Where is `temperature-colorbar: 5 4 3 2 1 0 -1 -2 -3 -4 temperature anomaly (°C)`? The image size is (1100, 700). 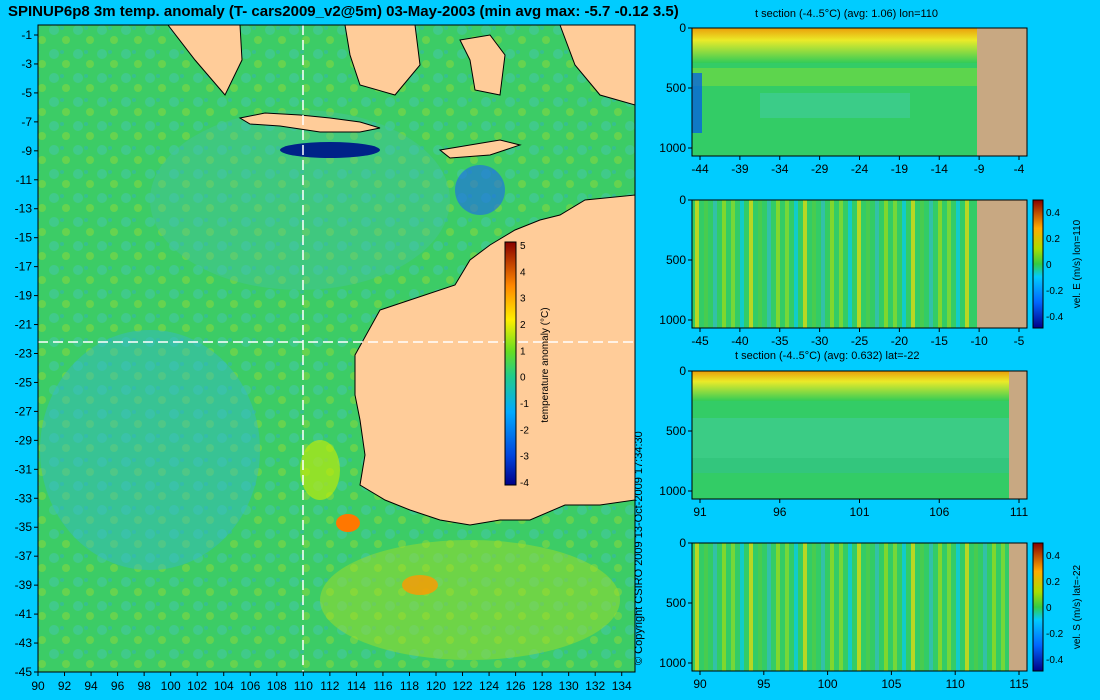
temperature-colorbar: 5 4 3 2 1 0 -1 -2 -3 -4 temperature anomaly (°C) is located at coordinates (527, 365).